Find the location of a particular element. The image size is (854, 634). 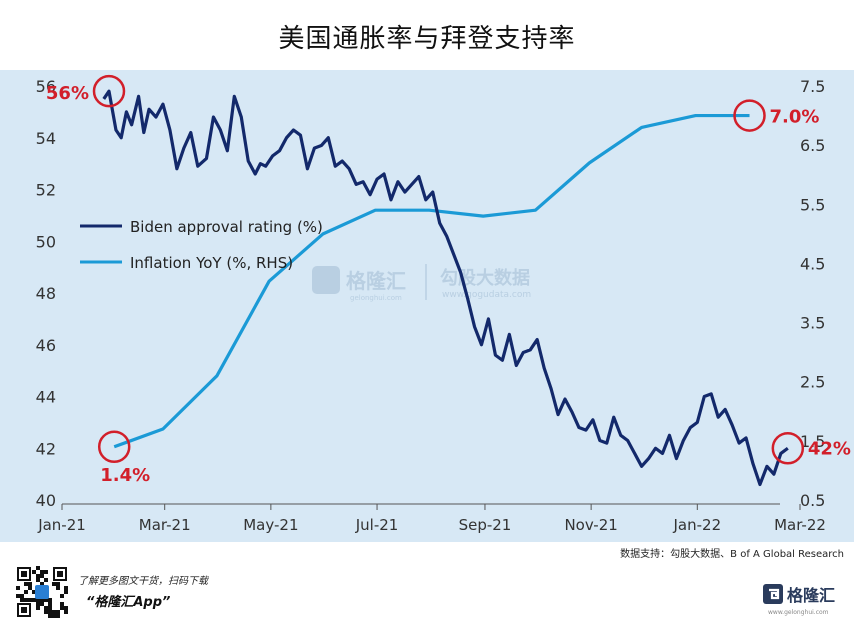

y-right-tick-label: 5.5 is located at coordinates (812, 204).